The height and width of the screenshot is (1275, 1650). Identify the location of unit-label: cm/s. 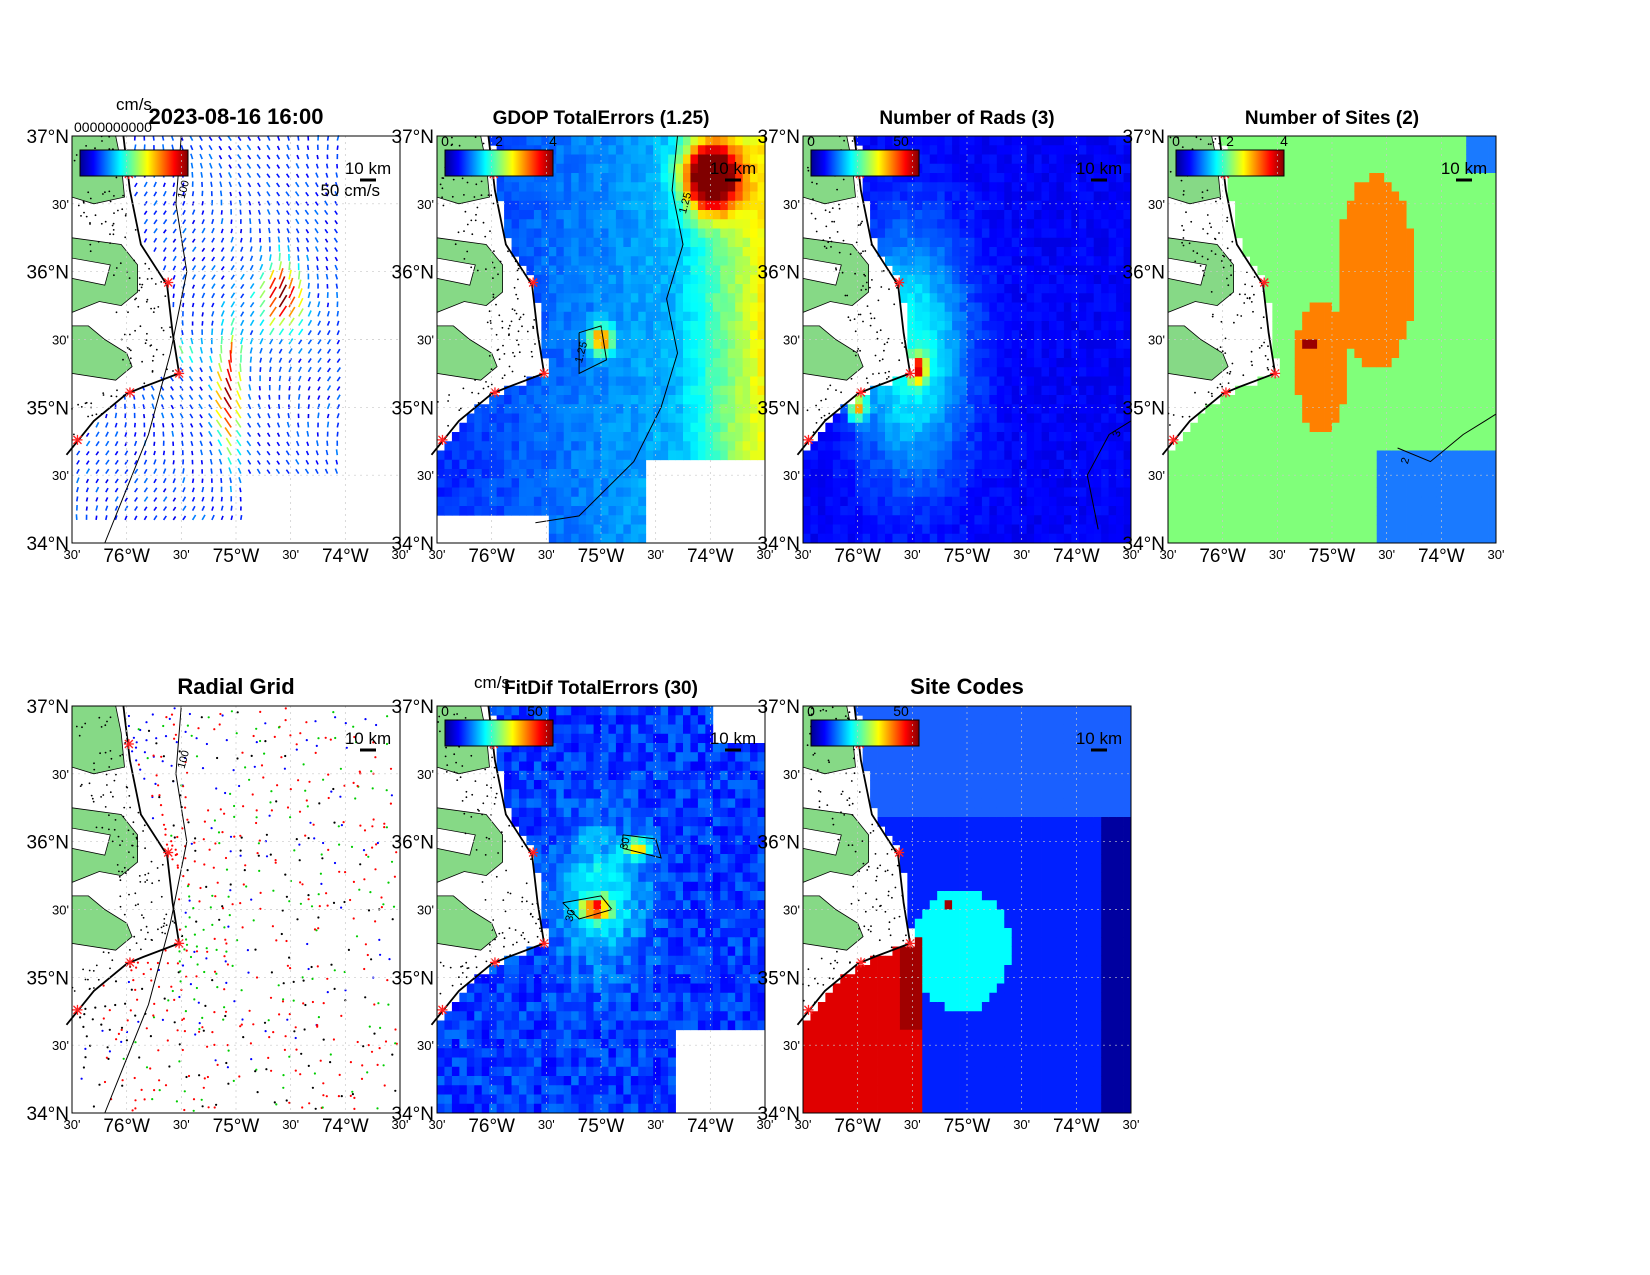
(134, 104).